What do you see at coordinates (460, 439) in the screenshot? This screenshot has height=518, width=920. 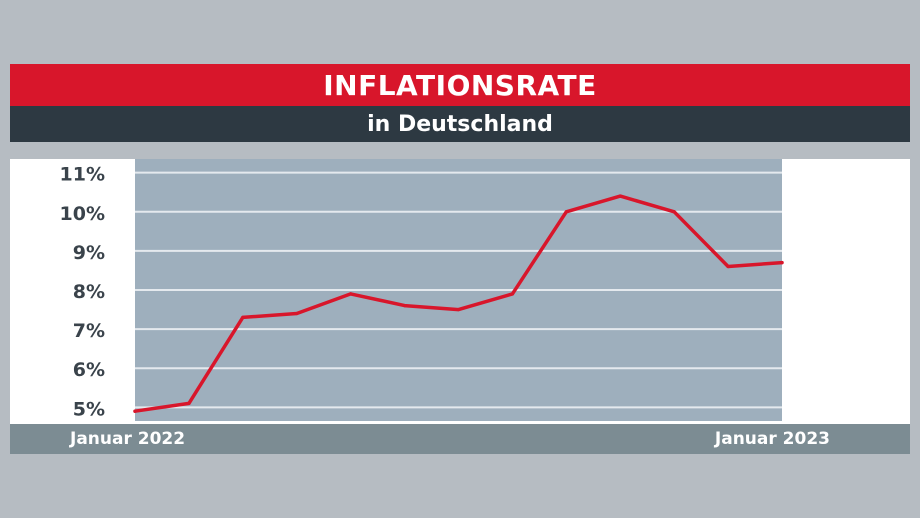 I see `x-axis-bar: Januar 2022 Januar 2023` at bounding box center [460, 439].